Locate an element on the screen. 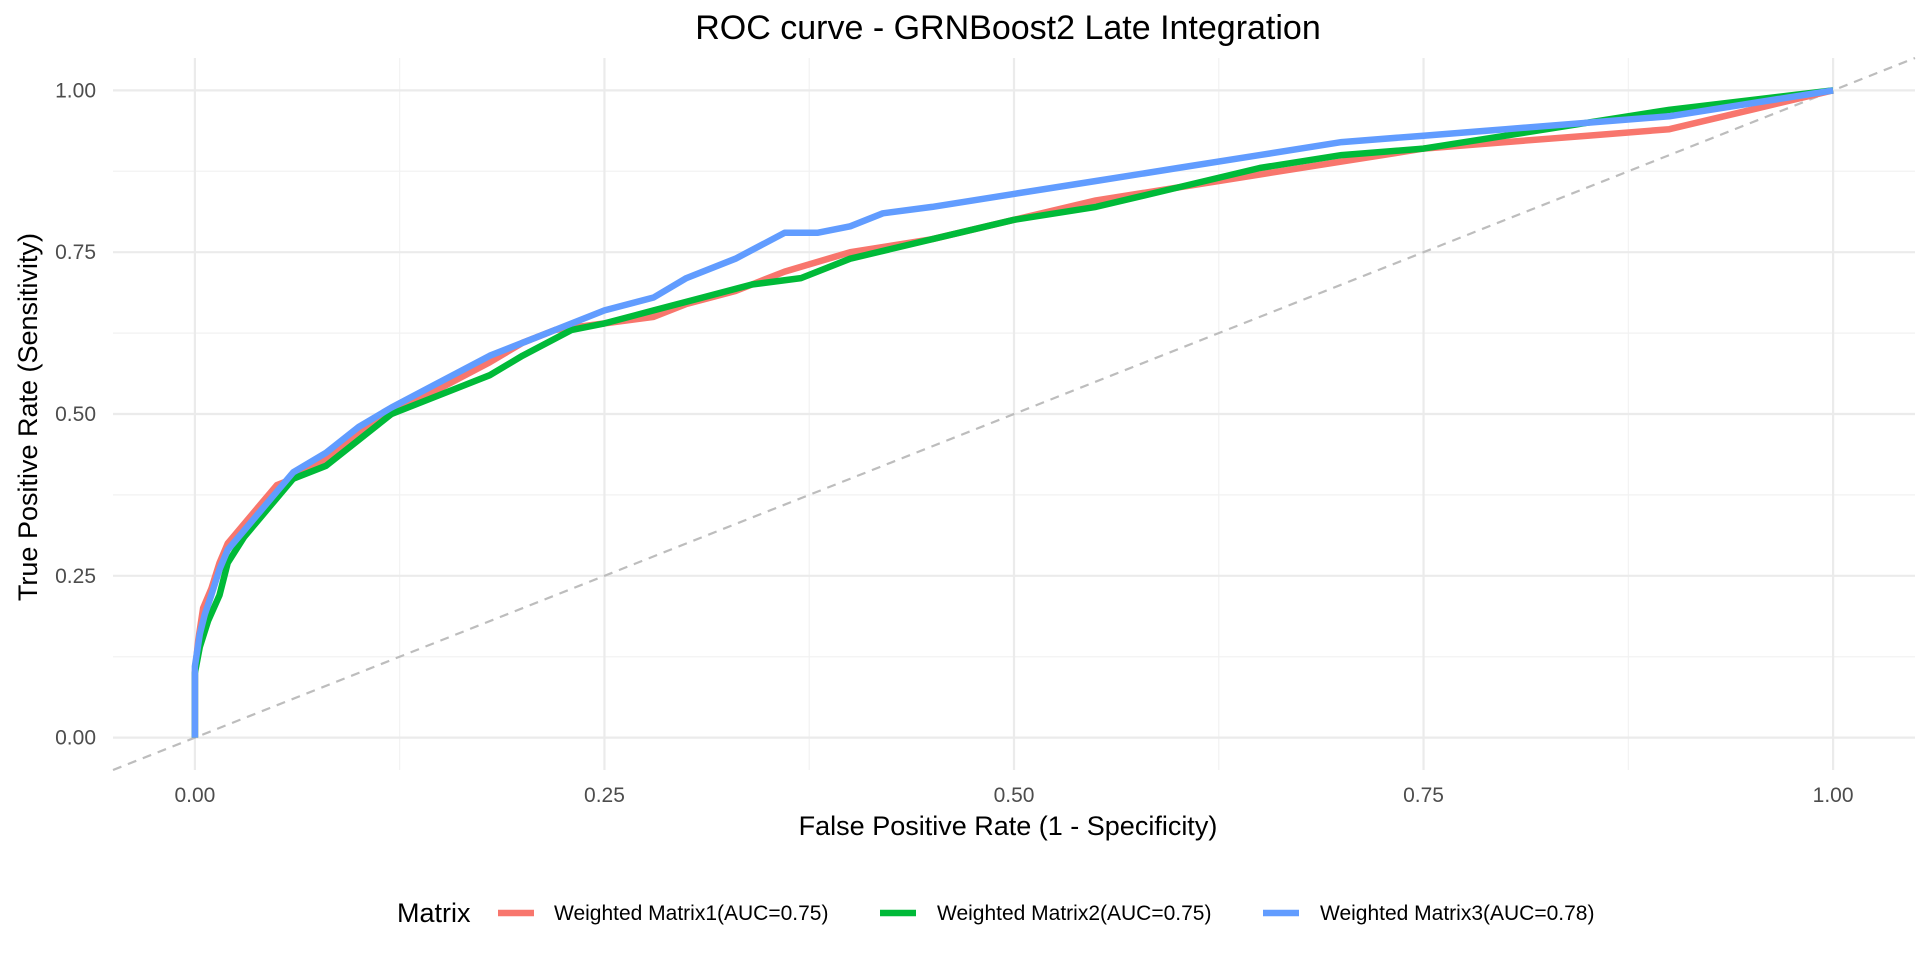 The width and height of the screenshot is (1920, 960). y-tick-label: 0.50 is located at coordinates (75, 414).